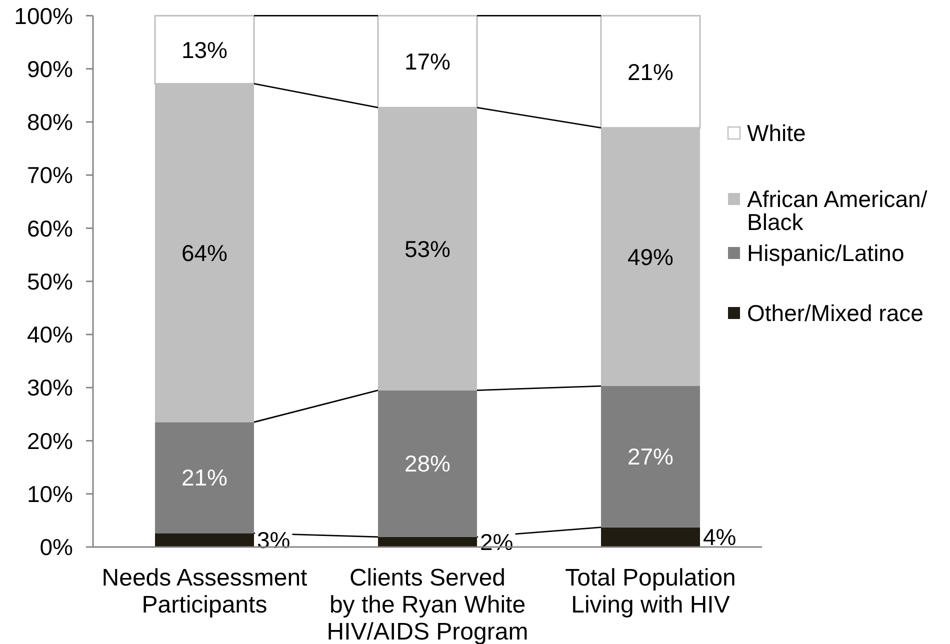 The height and width of the screenshot is (644, 950). Describe the element at coordinates (49, 281) in the screenshot. I see `y-tick-label: 50%` at that location.